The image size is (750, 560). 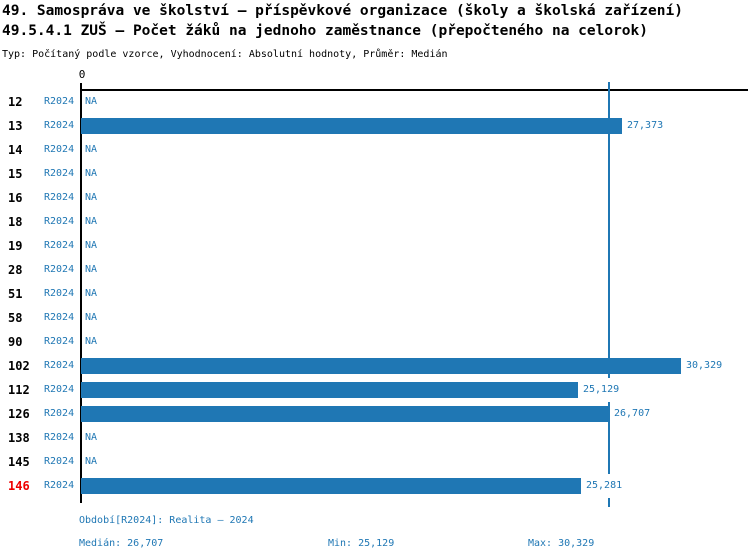 What do you see at coordinates (601, 390) in the screenshot?
I see `row-value-label: 25,129` at bounding box center [601, 390].